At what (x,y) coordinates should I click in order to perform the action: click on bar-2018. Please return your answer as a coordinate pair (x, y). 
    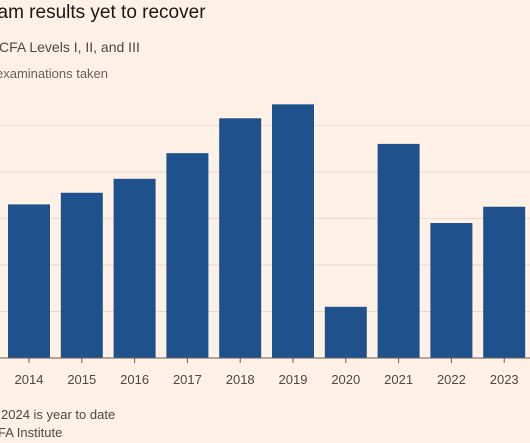
    Looking at the image, I should click on (240, 238).